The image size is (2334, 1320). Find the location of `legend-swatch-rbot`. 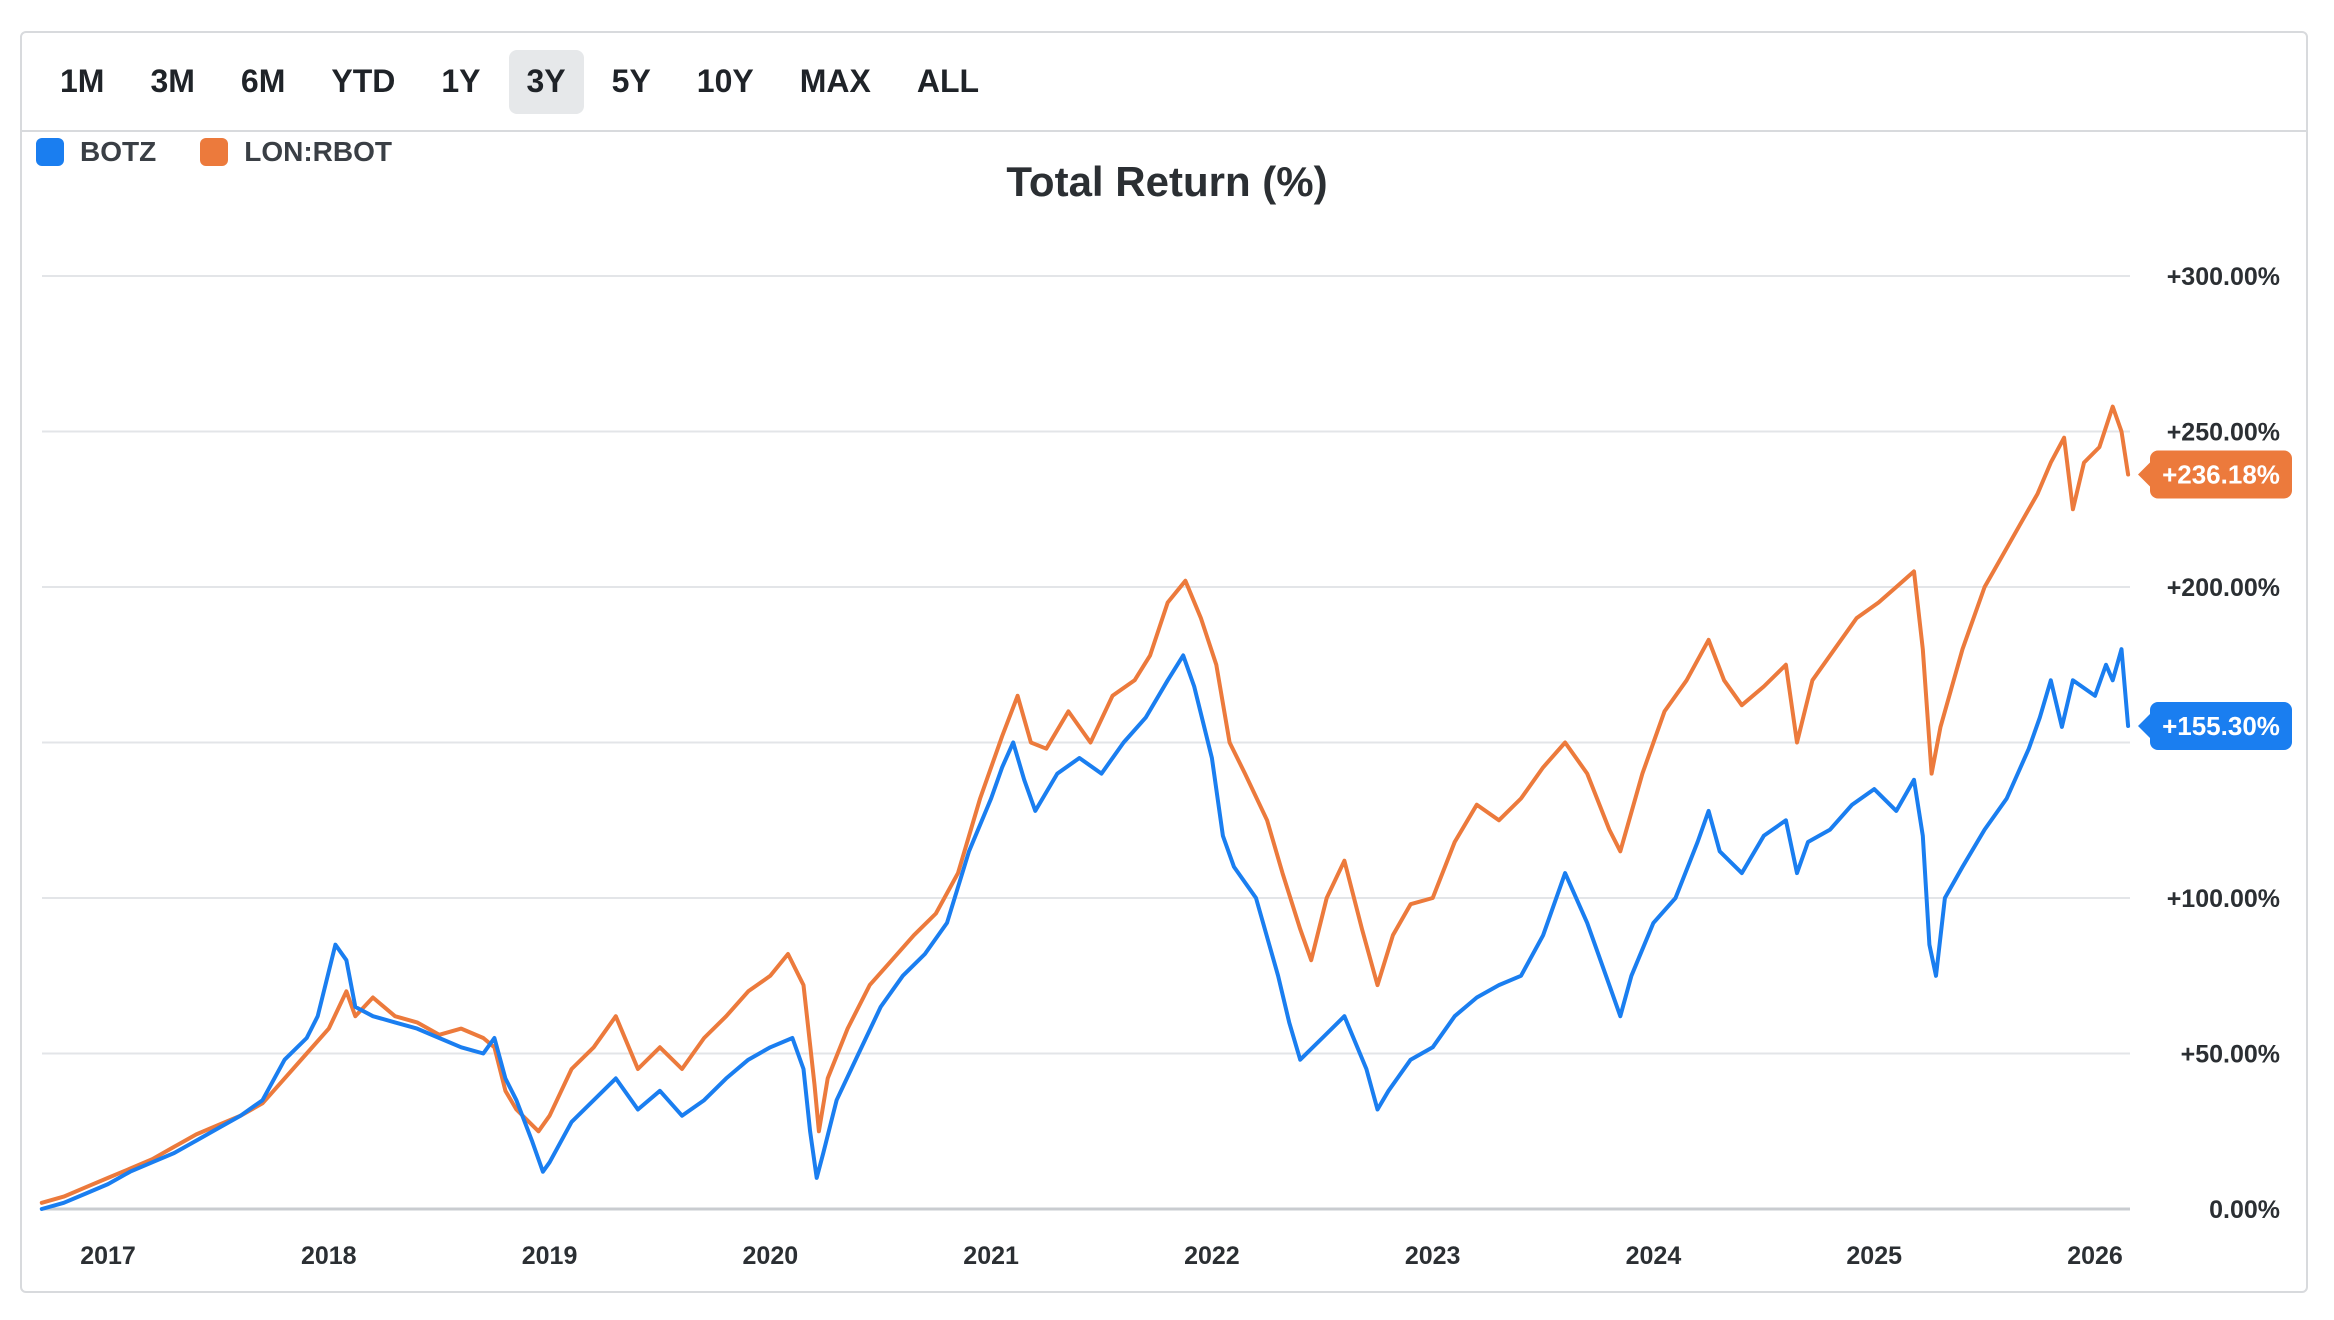

legend-swatch-rbot is located at coordinates (214, 152).